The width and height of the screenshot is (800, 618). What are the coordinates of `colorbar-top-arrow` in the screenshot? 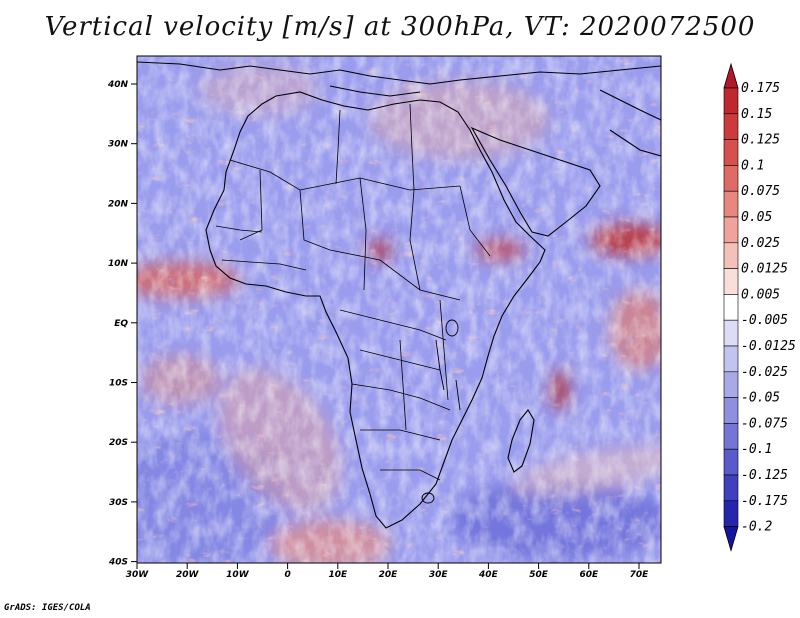 It's located at (731, 75).